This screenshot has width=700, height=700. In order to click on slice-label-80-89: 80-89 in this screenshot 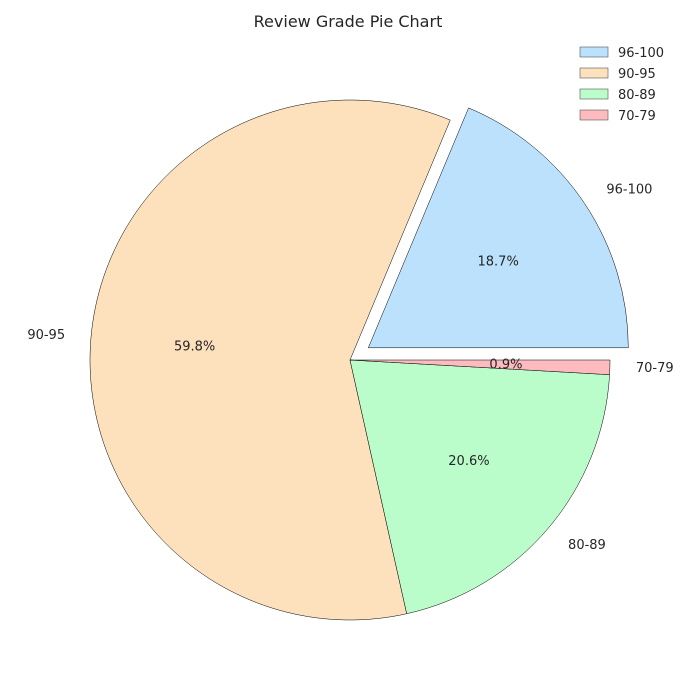, I will do `click(587, 545)`.